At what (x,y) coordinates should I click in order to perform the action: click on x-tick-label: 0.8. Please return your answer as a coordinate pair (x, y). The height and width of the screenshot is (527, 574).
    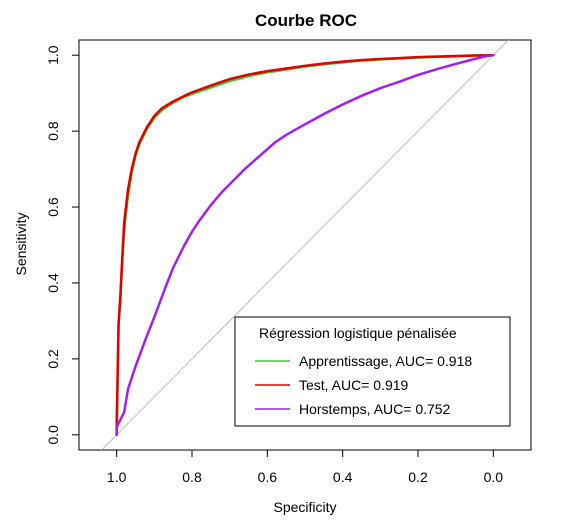
    Looking at the image, I should click on (192, 477).